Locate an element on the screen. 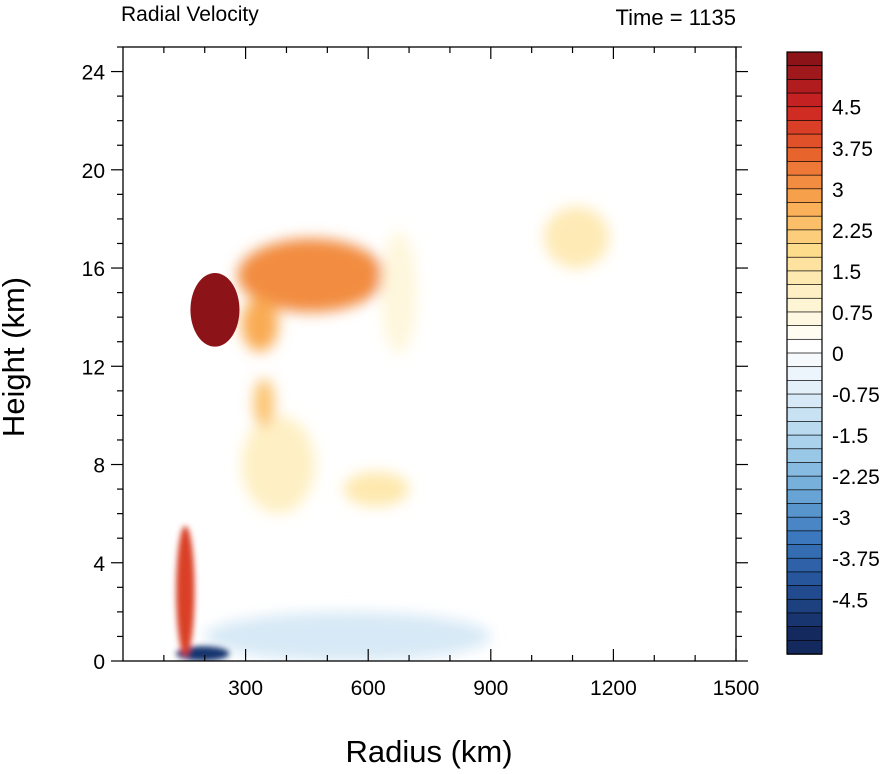 This screenshot has width=895, height=774. colorbar-tick-label: 1.5 is located at coordinates (846, 272).